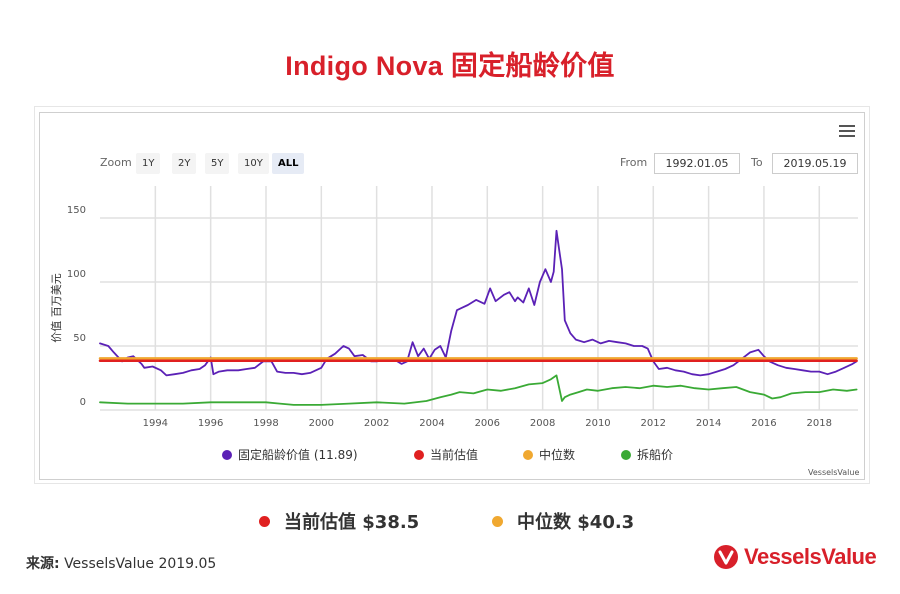 The width and height of the screenshot is (900, 594). Describe the element at coordinates (454, 455) in the screenshot. I see `legend-label: 当前估值` at that location.